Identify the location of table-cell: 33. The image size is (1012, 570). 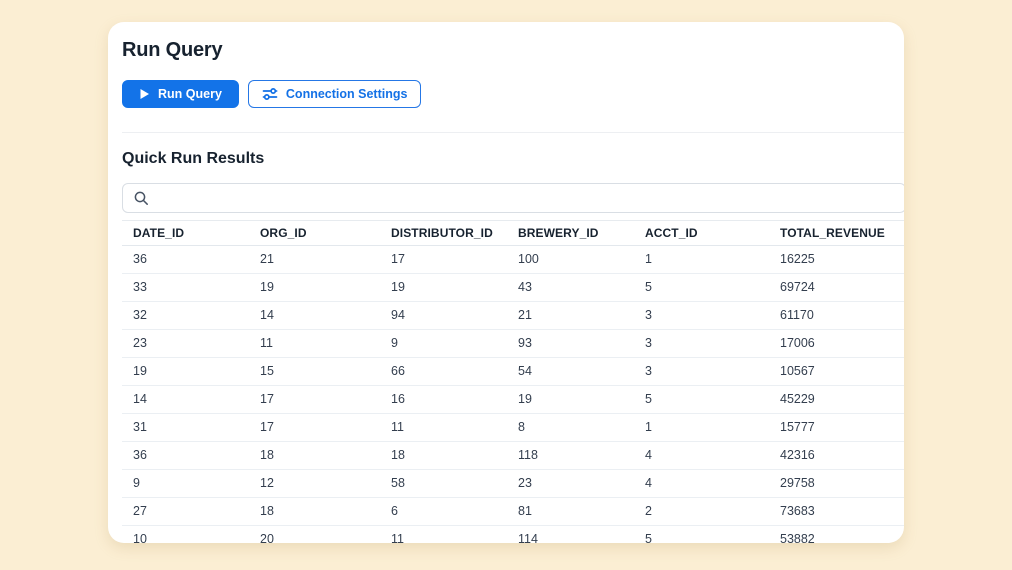
(185, 287).